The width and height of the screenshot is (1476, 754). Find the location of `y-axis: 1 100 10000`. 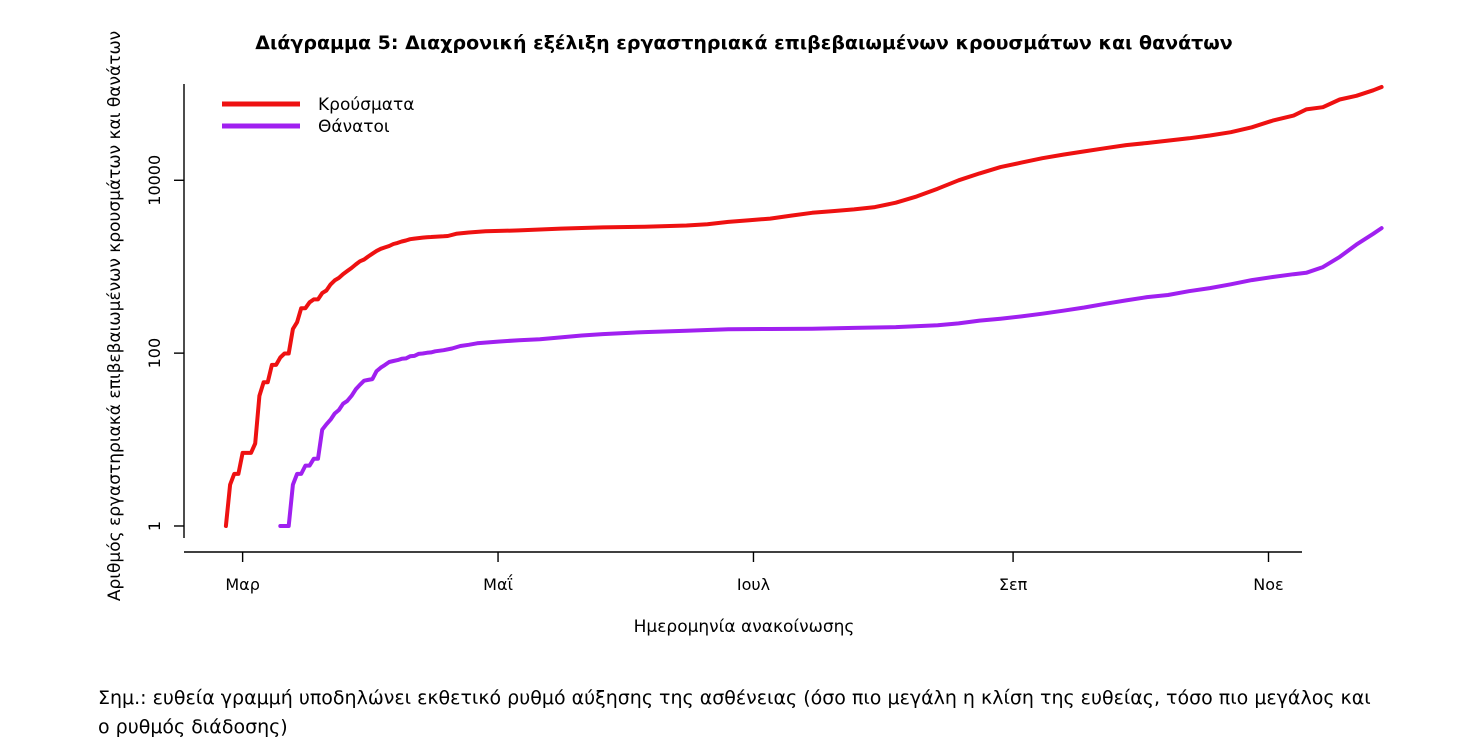

y-axis: 1 100 10000 is located at coordinates (165, 311).